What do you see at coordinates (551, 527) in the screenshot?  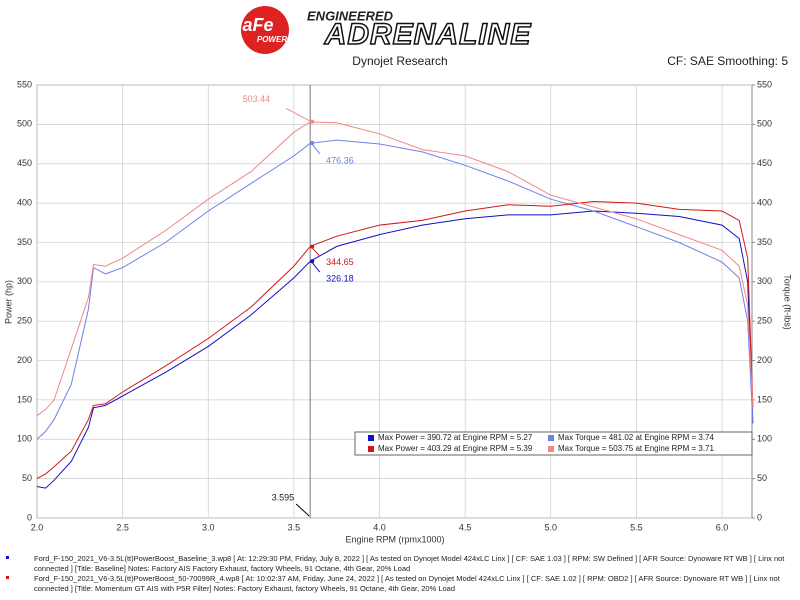 I see `x-tick-label: 5.0` at bounding box center [551, 527].